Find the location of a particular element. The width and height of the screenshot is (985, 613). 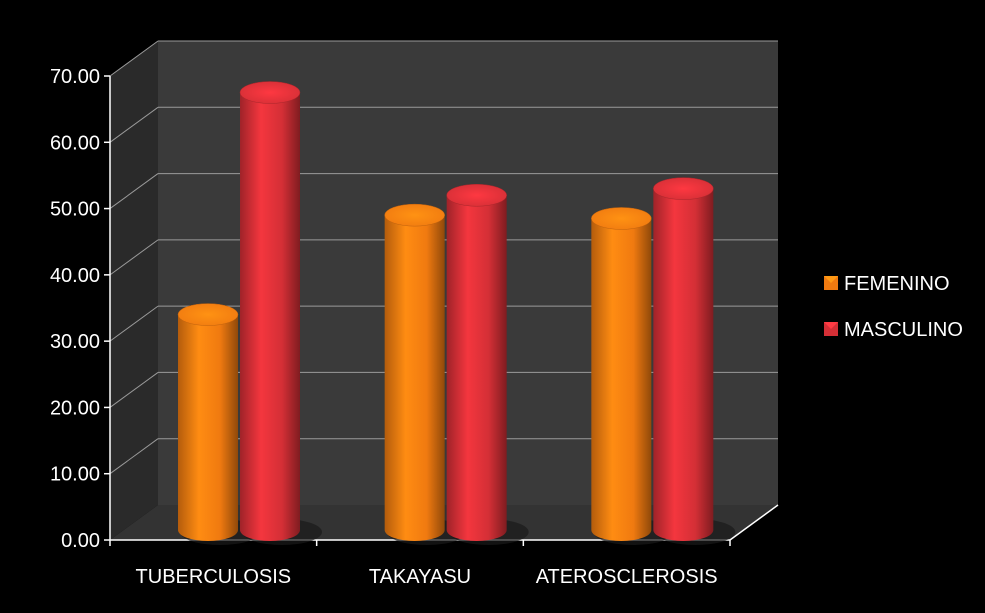

x-category-label: TAKAYASU is located at coordinates (420, 577).